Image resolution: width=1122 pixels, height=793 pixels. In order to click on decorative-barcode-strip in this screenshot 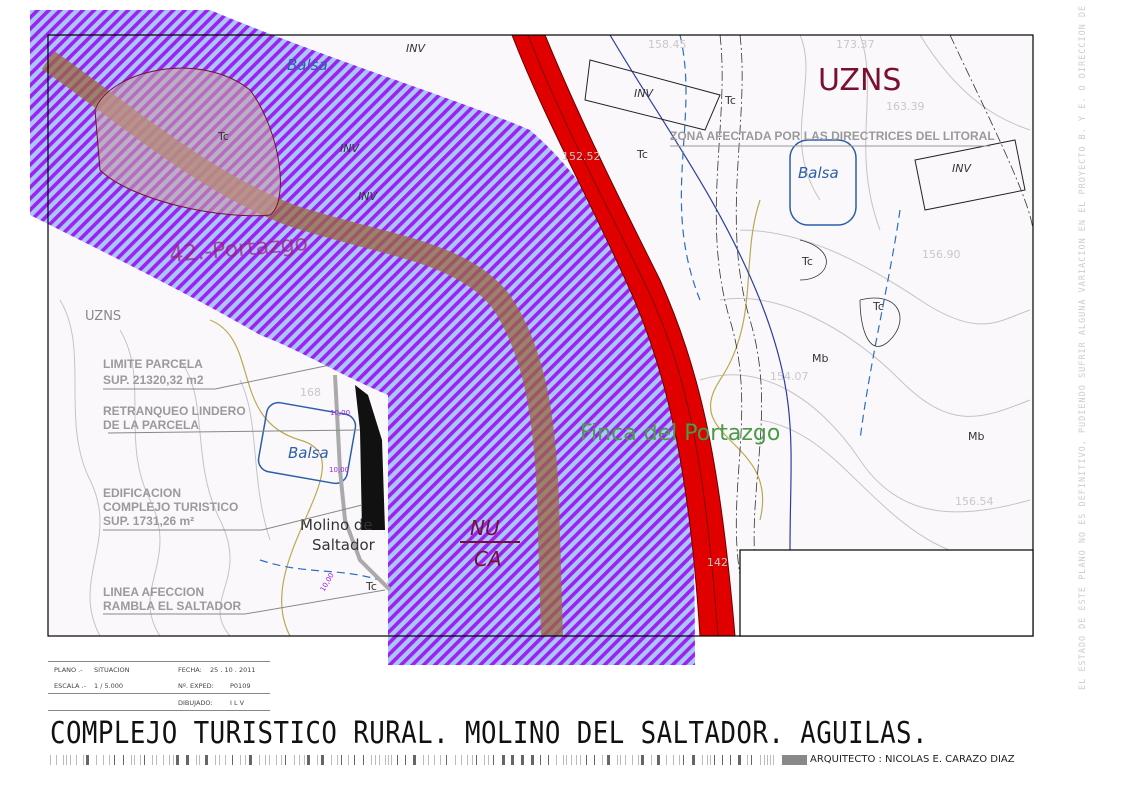, I will do `click(428, 760)`.